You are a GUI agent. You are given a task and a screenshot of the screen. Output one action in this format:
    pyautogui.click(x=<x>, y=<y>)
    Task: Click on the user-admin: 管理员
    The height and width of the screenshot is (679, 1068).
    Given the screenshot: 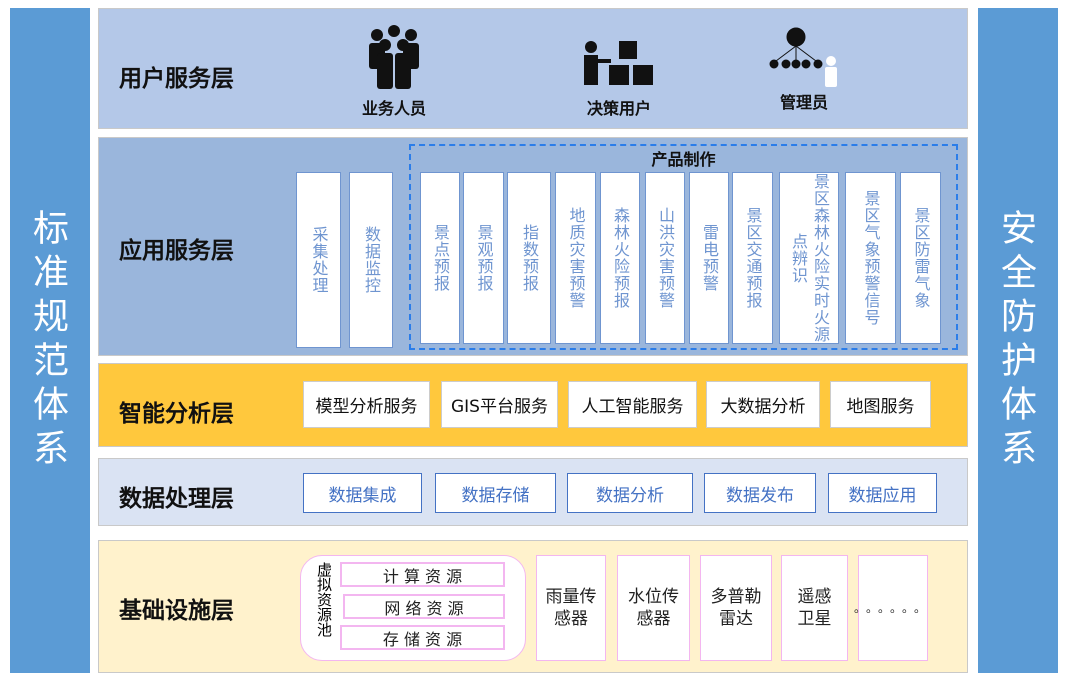 What is the action you would take?
    pyautogui.click(x=804, y=70)
    